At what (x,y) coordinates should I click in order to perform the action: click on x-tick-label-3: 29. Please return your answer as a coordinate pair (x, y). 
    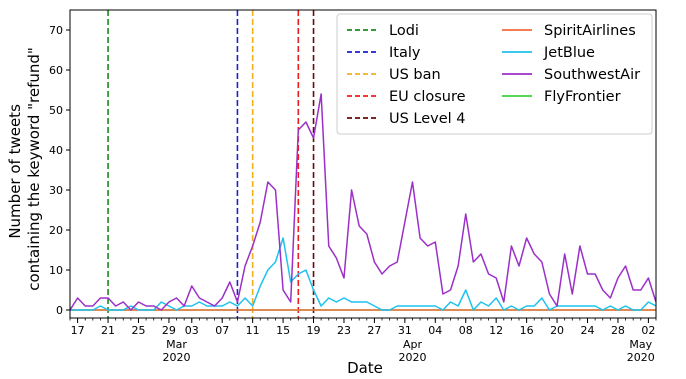
    Looking at the image, I should click on (169, 330).